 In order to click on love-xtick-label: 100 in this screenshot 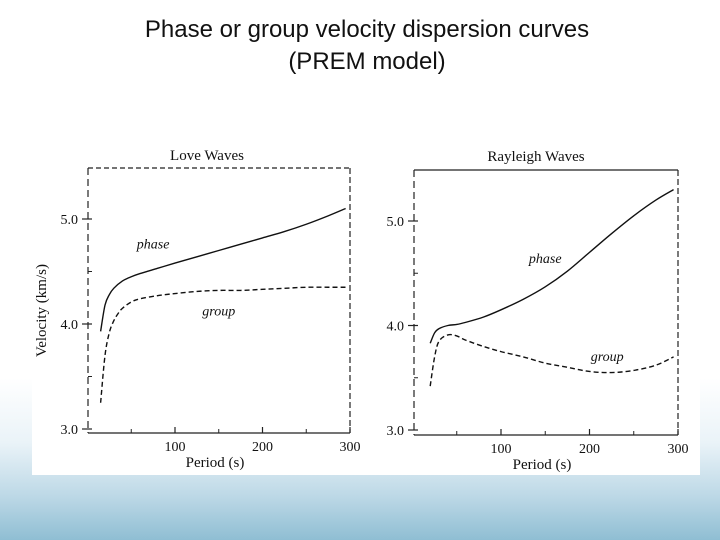, I will do `click(175, 447)`.